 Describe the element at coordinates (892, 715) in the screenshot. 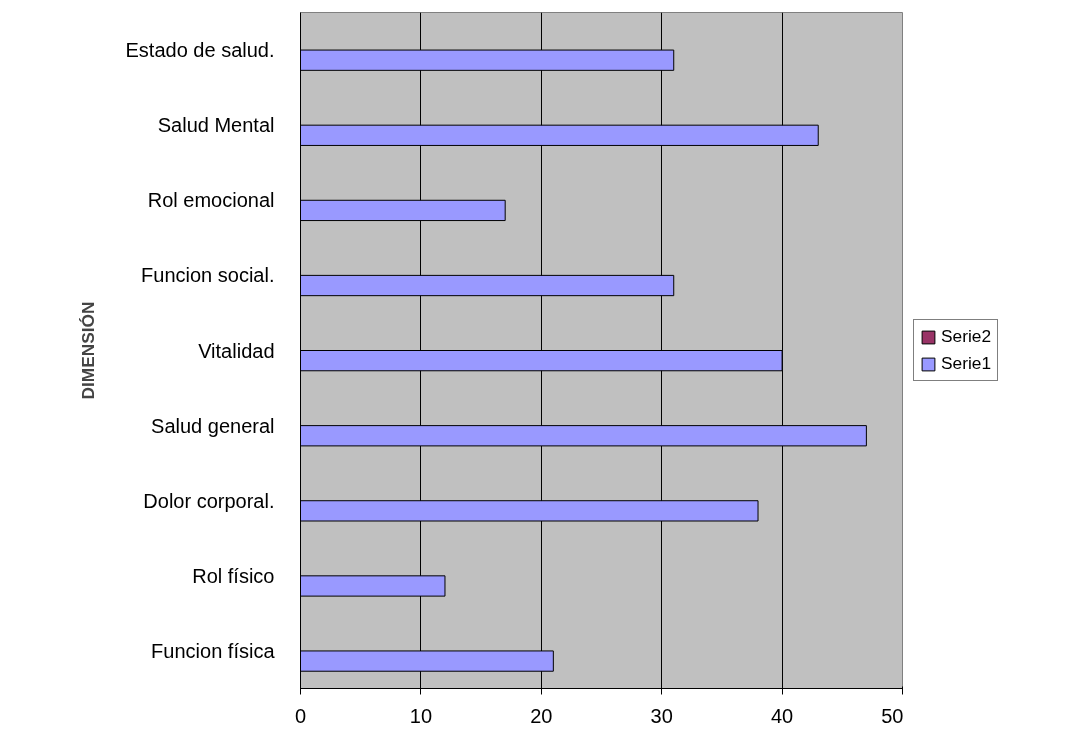

I see `x-tick-label: 50` at that location.